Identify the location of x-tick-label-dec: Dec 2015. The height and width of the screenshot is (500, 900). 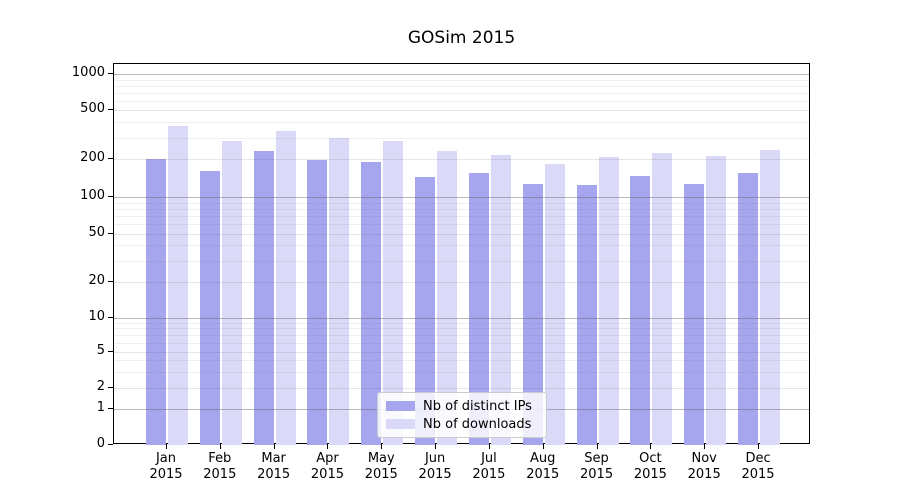
(758, 467).